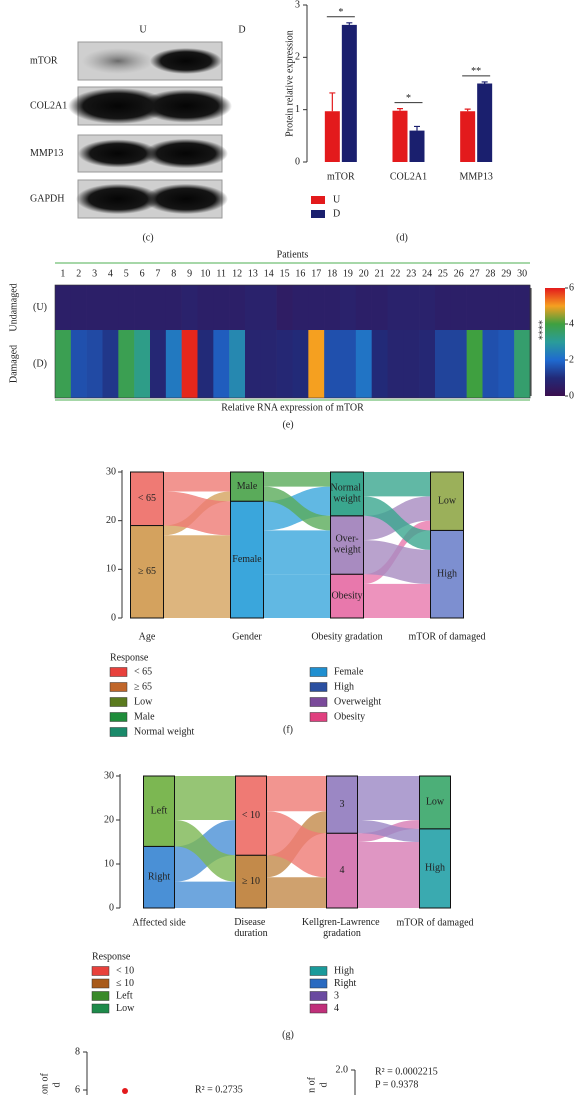 This screenshot has height=1095, width=576. Describe the element at coordinates (288, 729) in the screenshot. I see `caption: (f)` at that location.